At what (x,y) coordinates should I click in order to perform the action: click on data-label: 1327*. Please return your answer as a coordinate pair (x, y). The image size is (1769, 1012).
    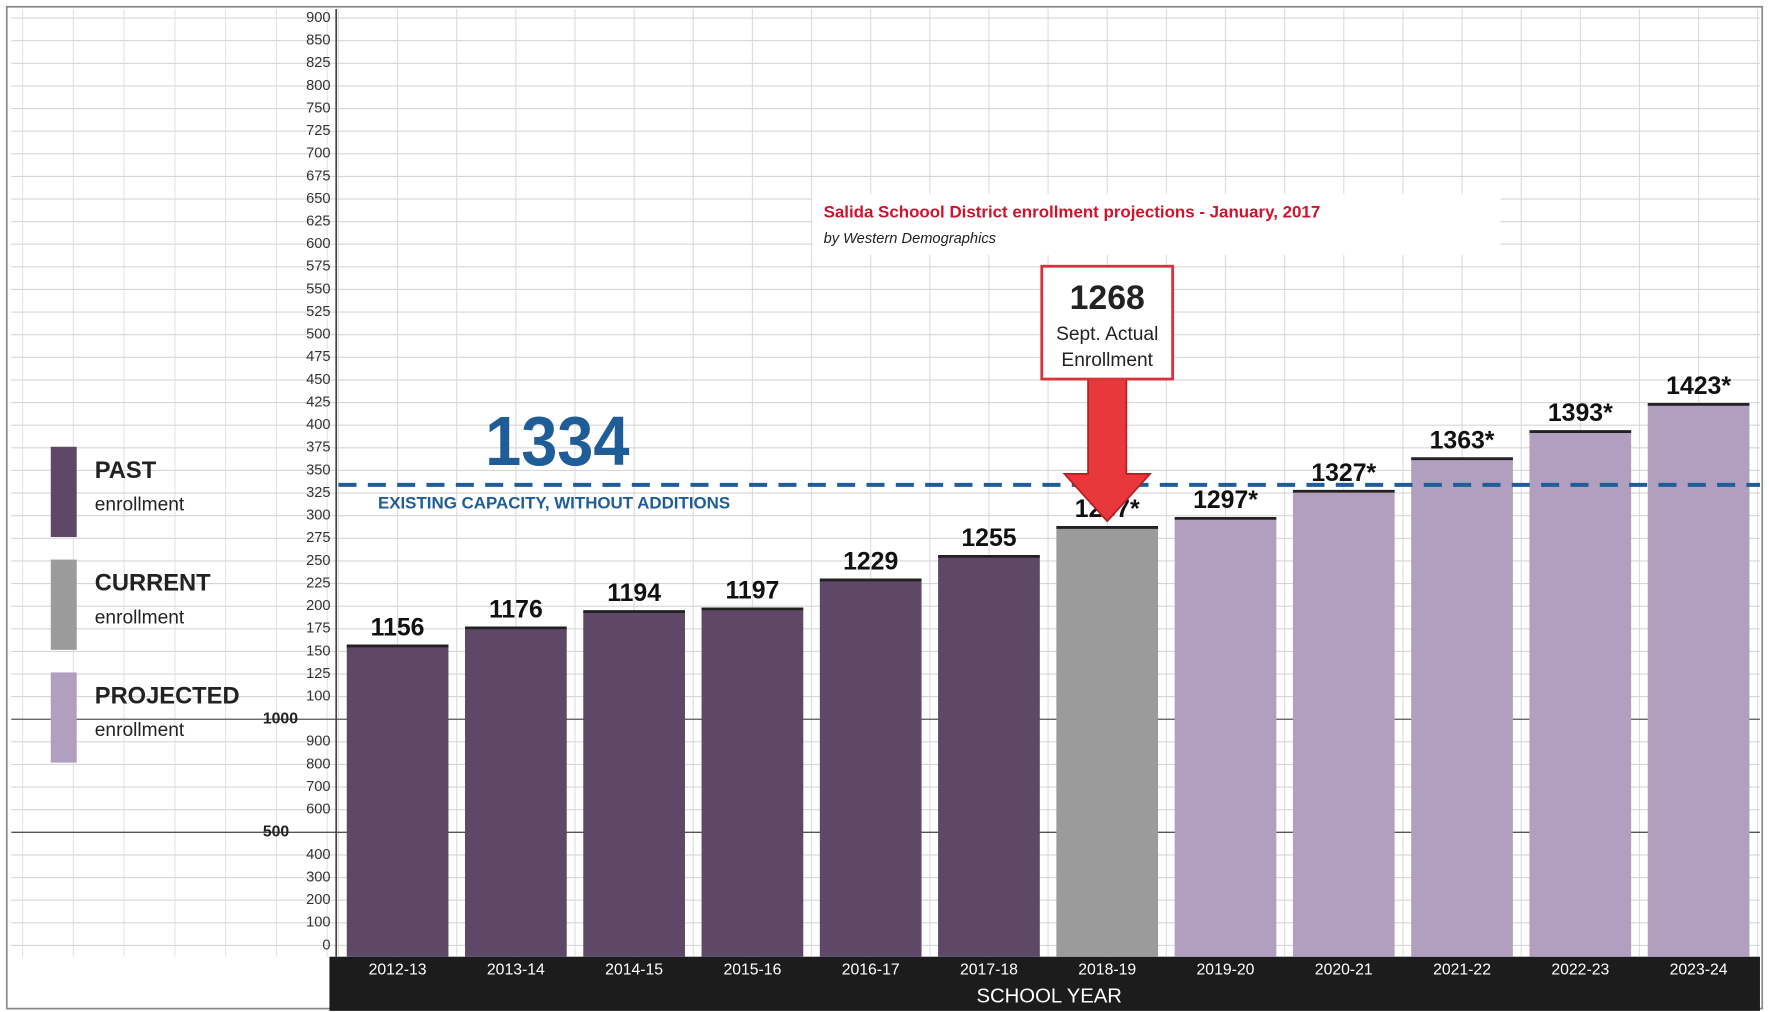
    Looking at the image, I should click on (1343, 473).